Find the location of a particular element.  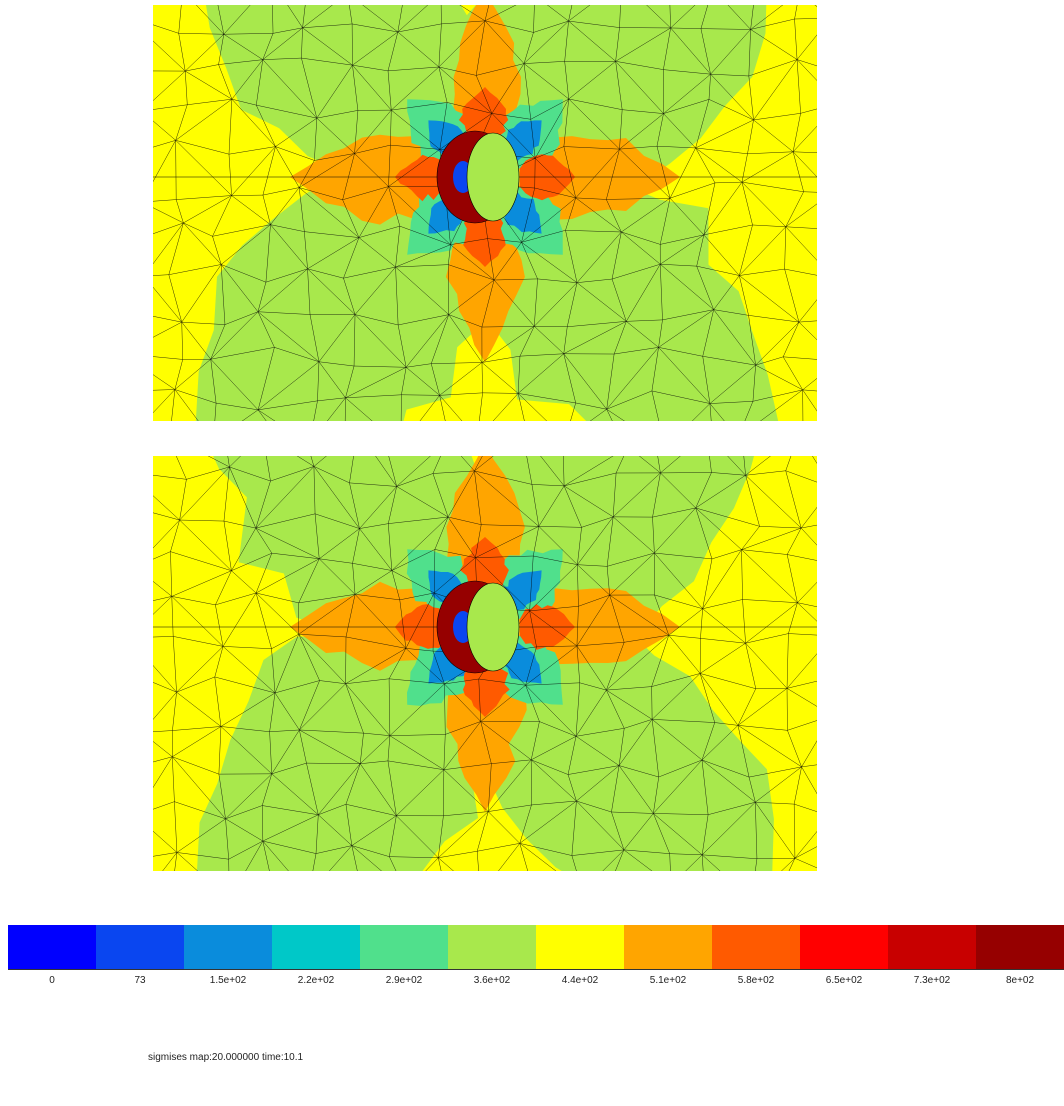

colorbar-label: 2.2e+02 is located at coordinates (316, 980).